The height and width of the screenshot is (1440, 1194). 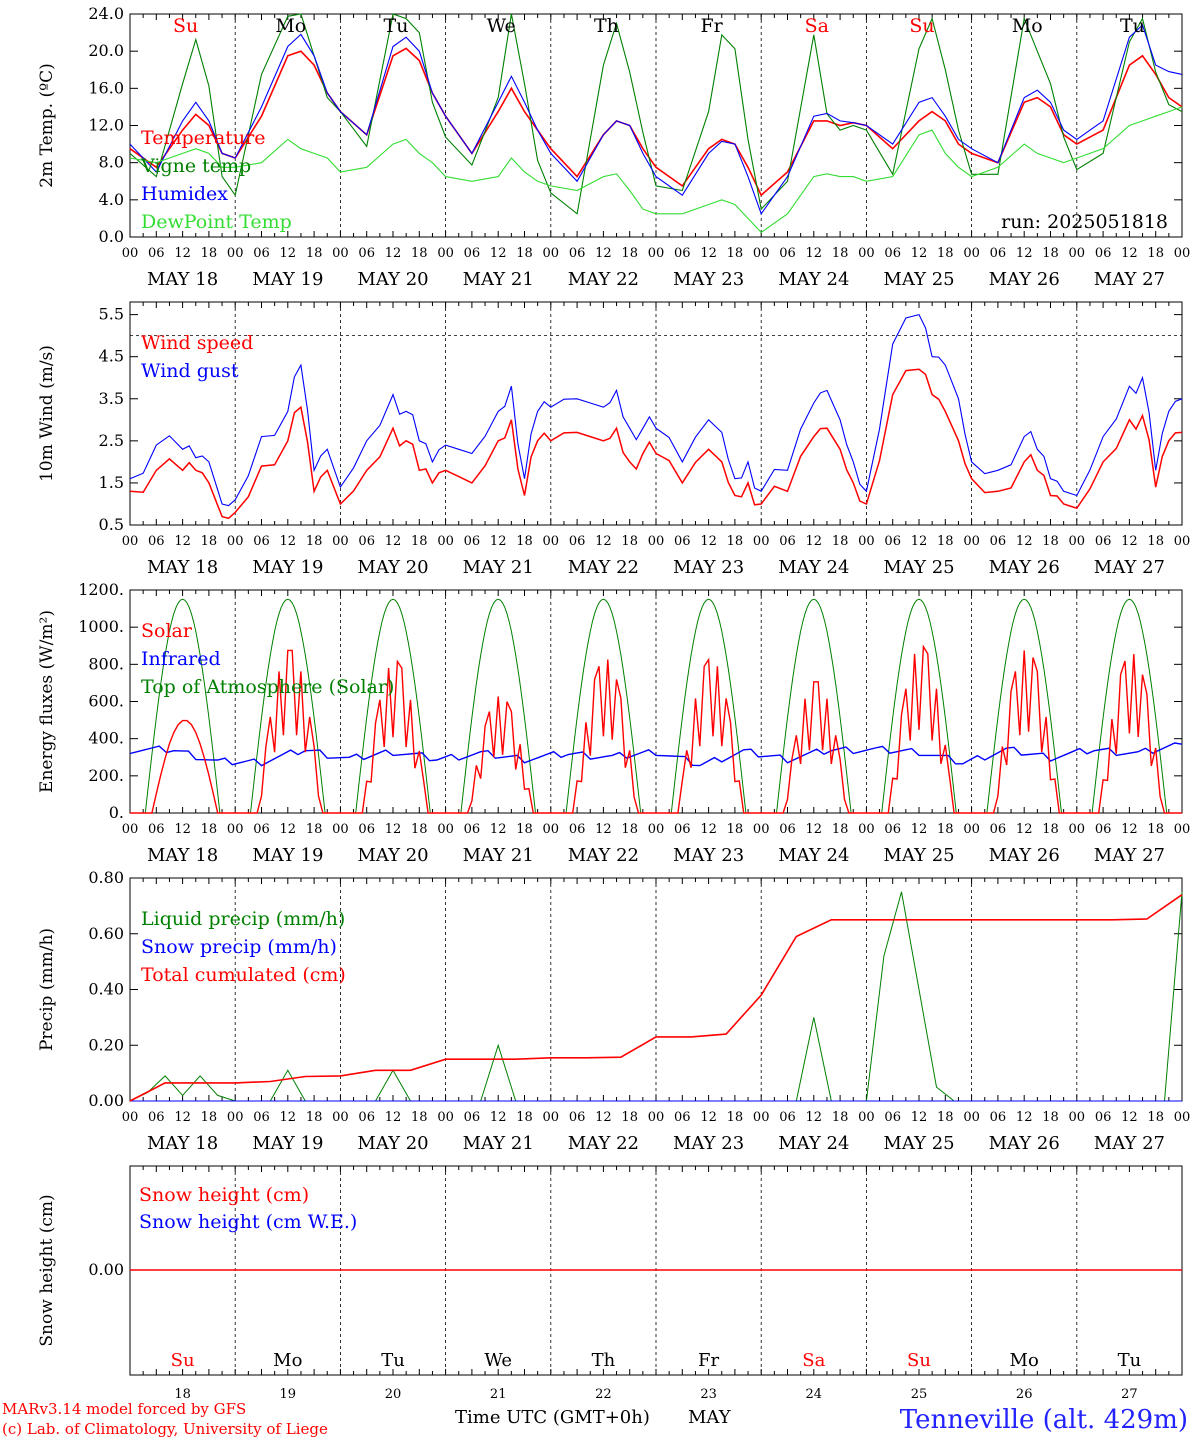 I want to click on y-axis-label: Precip (mm/h), so click(x=47, y=989).